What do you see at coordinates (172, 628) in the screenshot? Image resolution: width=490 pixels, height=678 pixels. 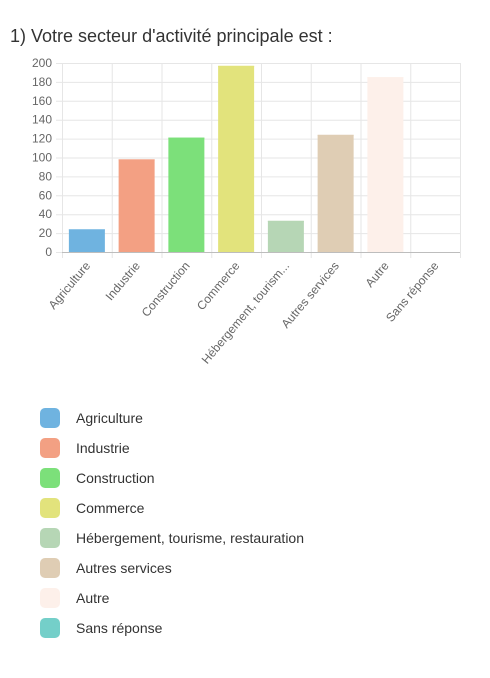 I see `legend-item: Sans réponse` at bounding box center [172, 628].